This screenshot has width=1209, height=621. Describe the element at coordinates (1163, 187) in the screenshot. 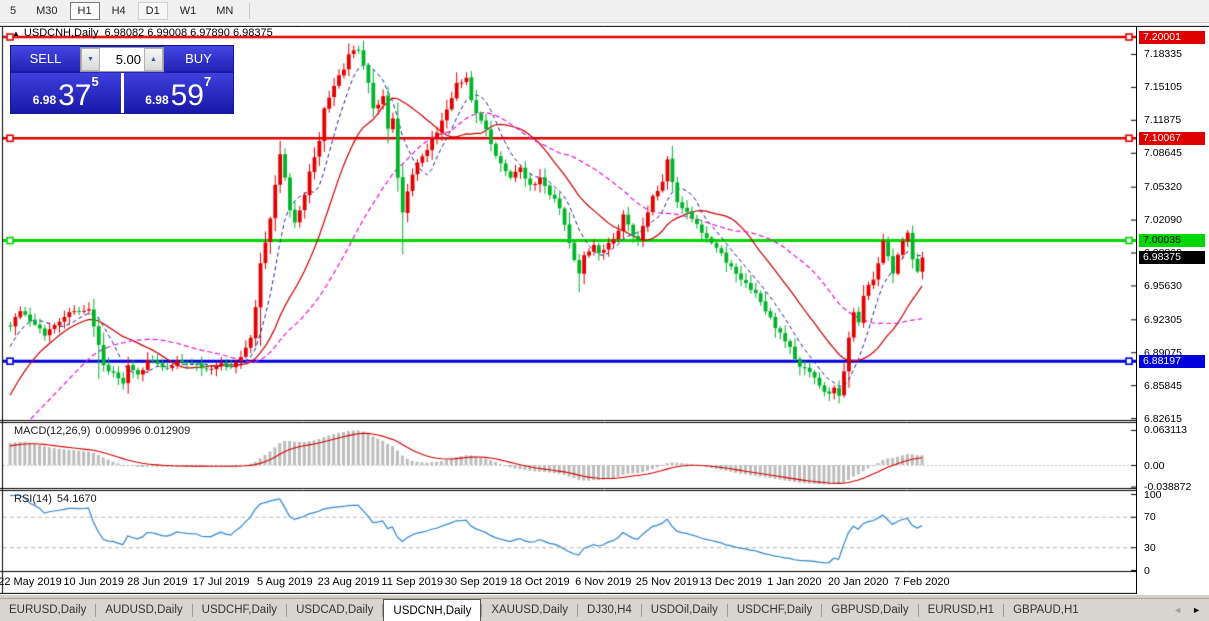

I see `price-tick-label: 7.05320` at that location.